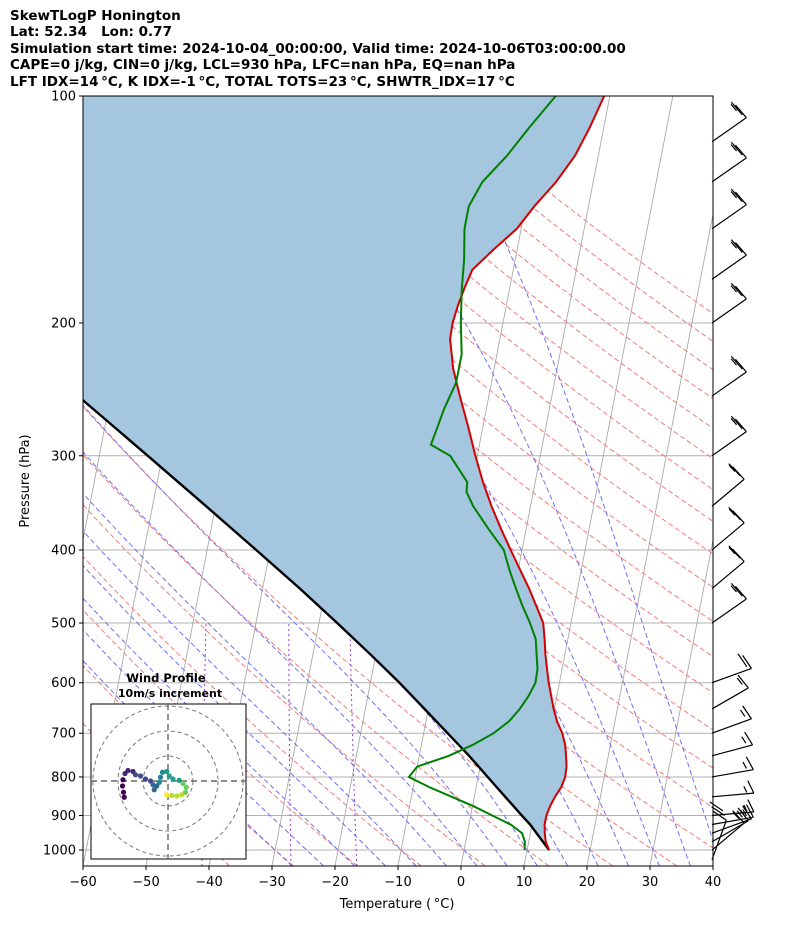  Describe the element at coordinates (461, 882) in the screenshot. I see `x-tick-label: 0` at that location.